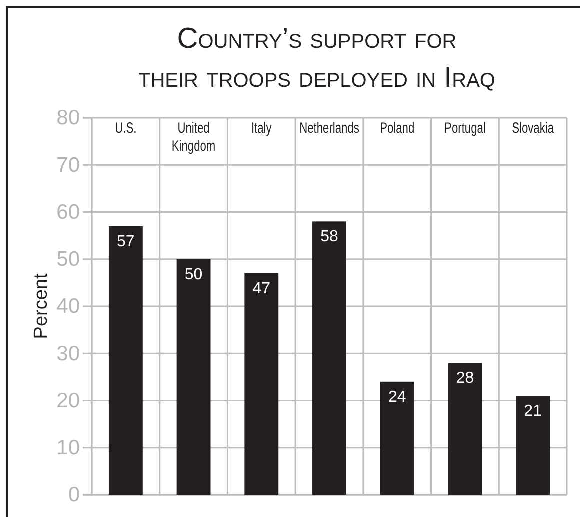 The width and height of the screenshot is (580, 517). Describe the element at coordinates (126, 127) in the screenshot. I see `x-tick-label: U.S.` at that location.